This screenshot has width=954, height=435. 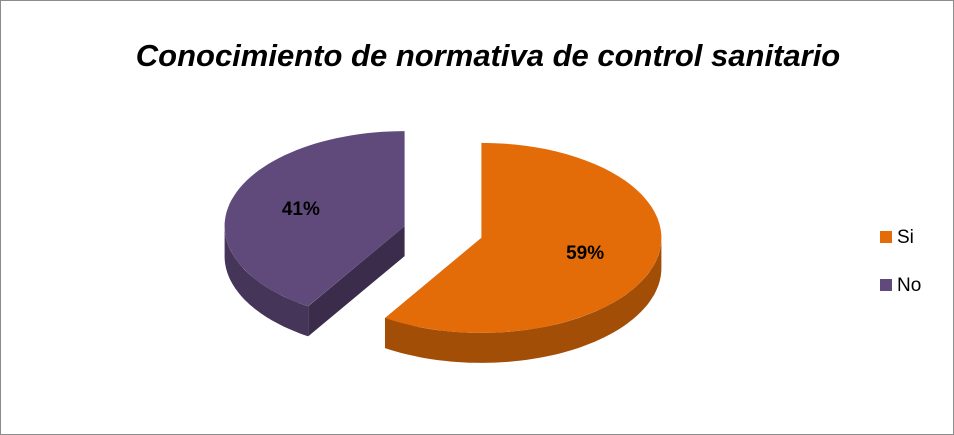 I want to click on data-label: 41%, so click(x=301, y=209).